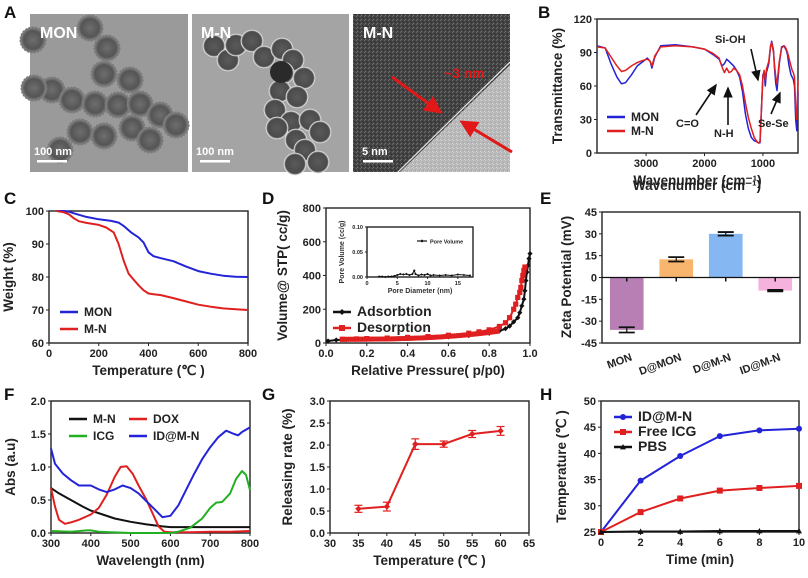  What do you see at coordinates (586, 121) in the screenshot?
I see `y-tick-label: 30` at bounding box center [586, 121].